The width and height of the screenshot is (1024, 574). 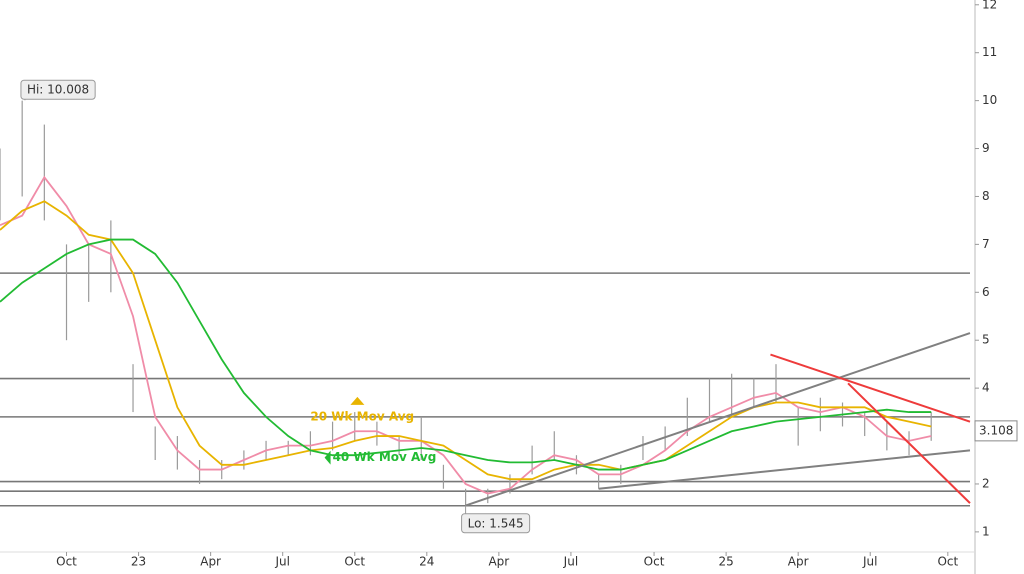 What do you see at coordinates (986, 483) in the screenshot?
I see `y-tick-label: 2` at bounding box center [986, 483].